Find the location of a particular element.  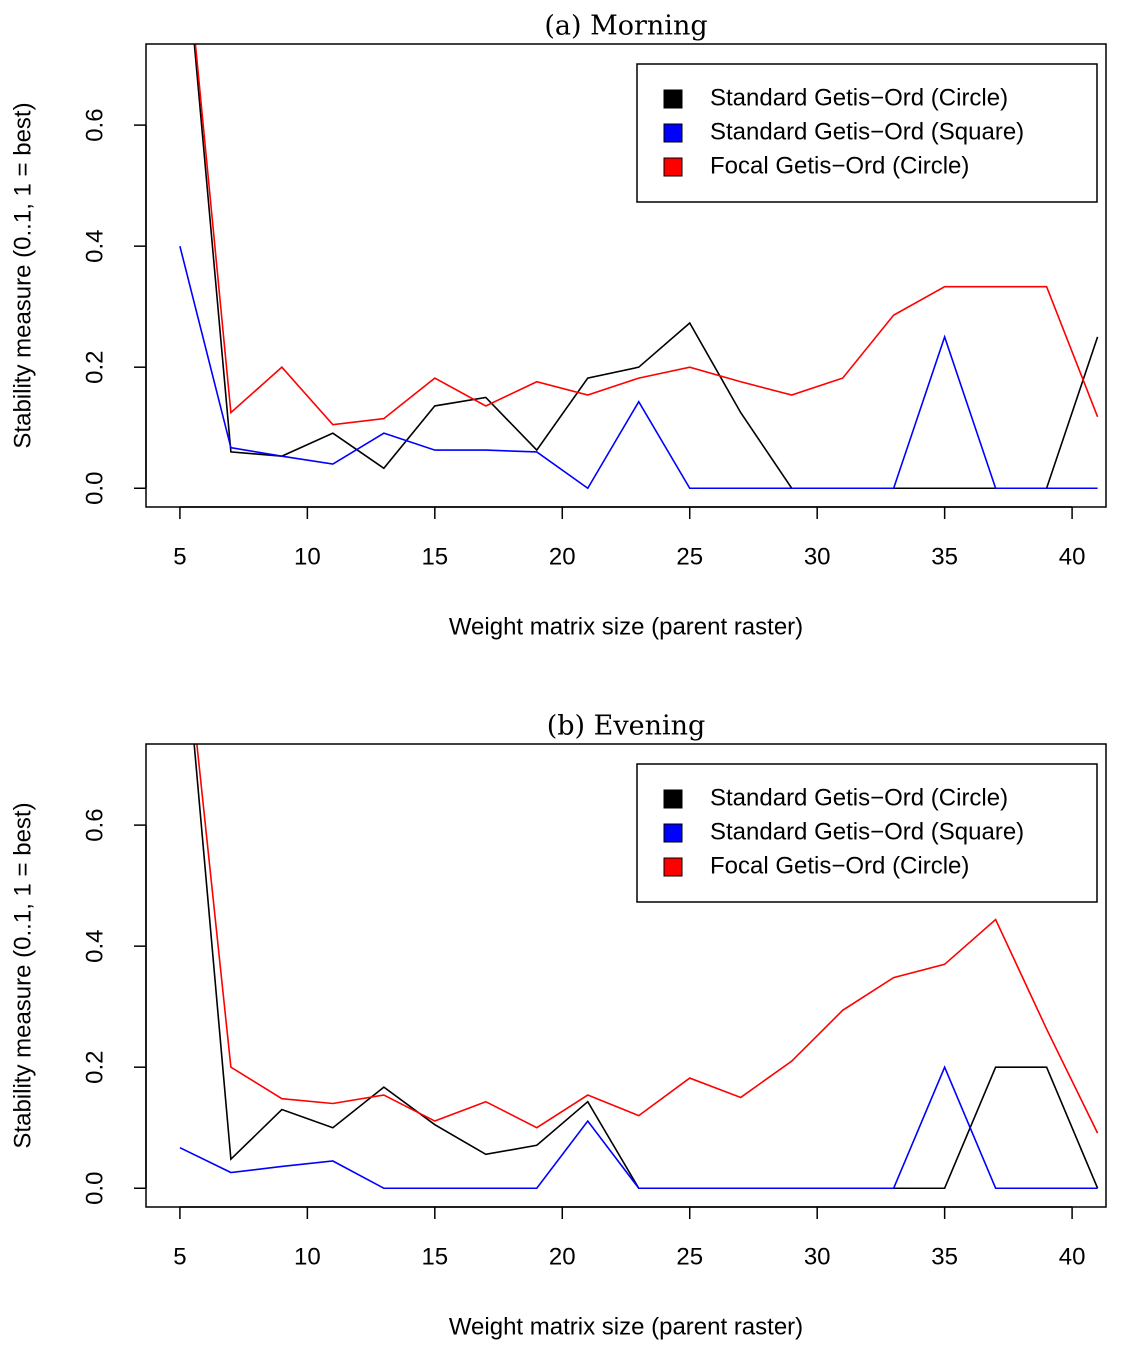

chart-title: (a) Morning is located at coordinates (625, 26).